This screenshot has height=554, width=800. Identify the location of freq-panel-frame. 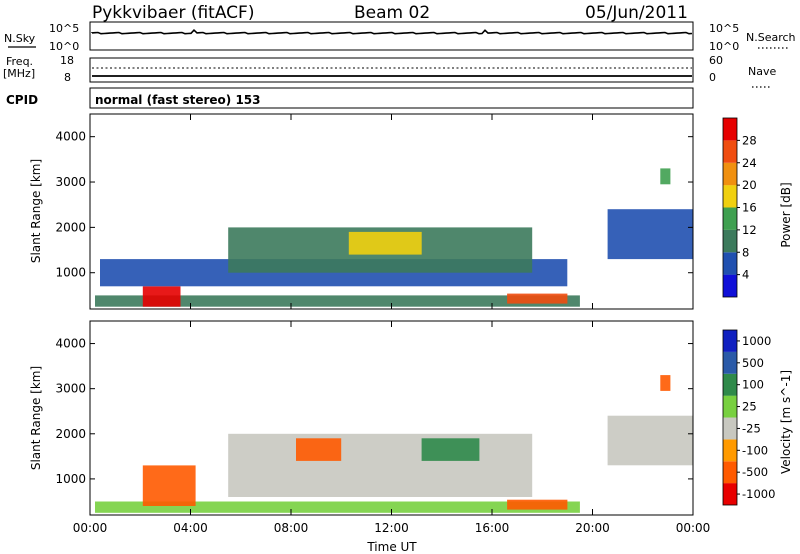
(391, 70).